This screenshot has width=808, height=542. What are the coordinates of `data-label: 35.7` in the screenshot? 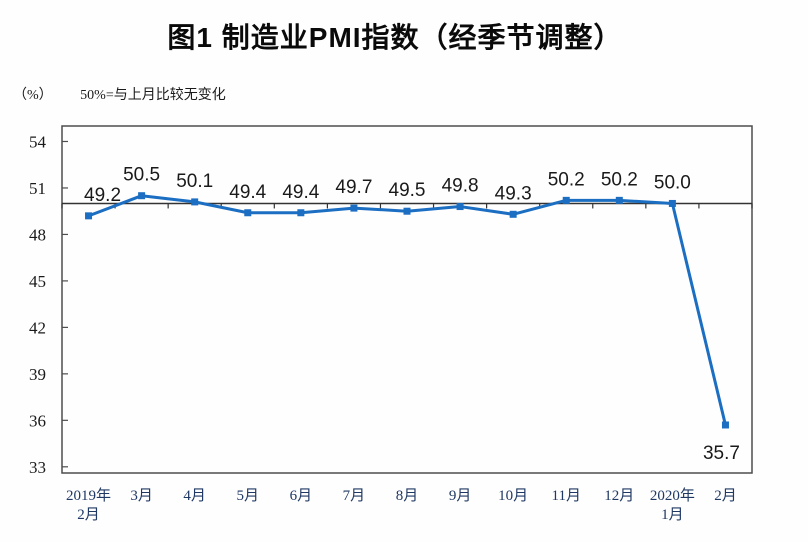 It's located at (721, 453).